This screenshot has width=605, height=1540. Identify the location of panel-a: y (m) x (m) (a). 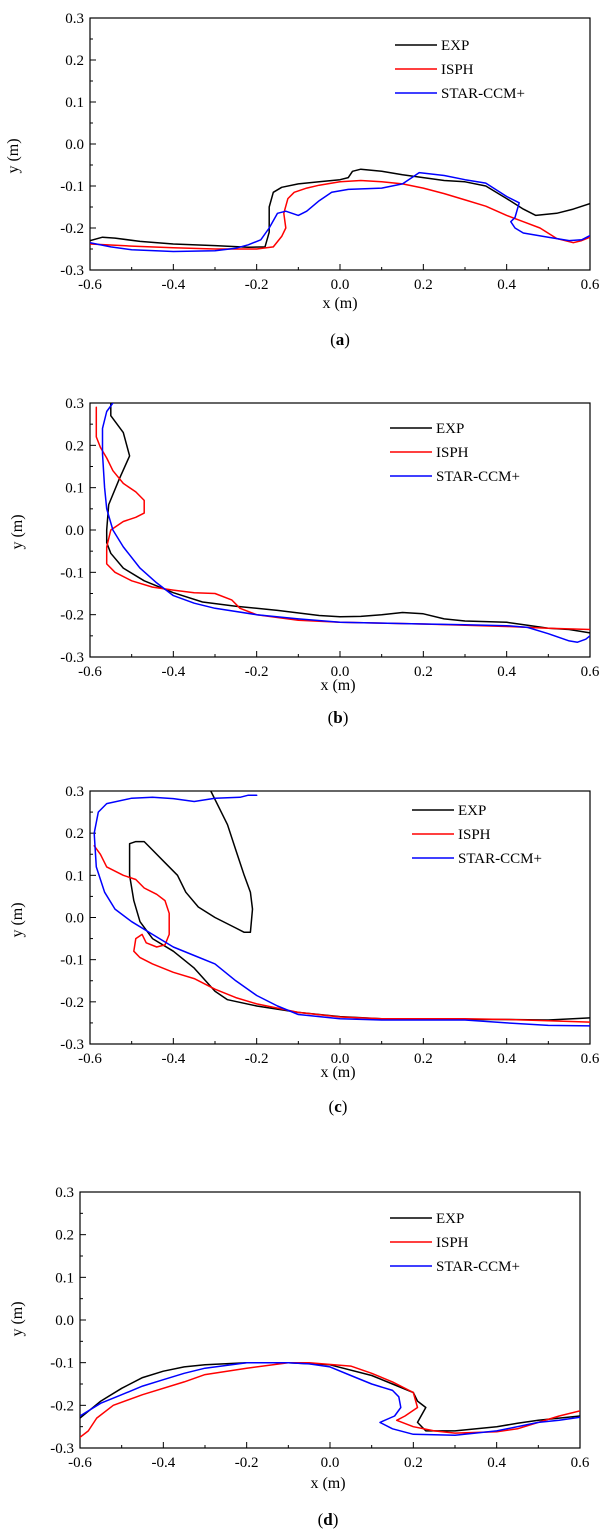
(181, 243).